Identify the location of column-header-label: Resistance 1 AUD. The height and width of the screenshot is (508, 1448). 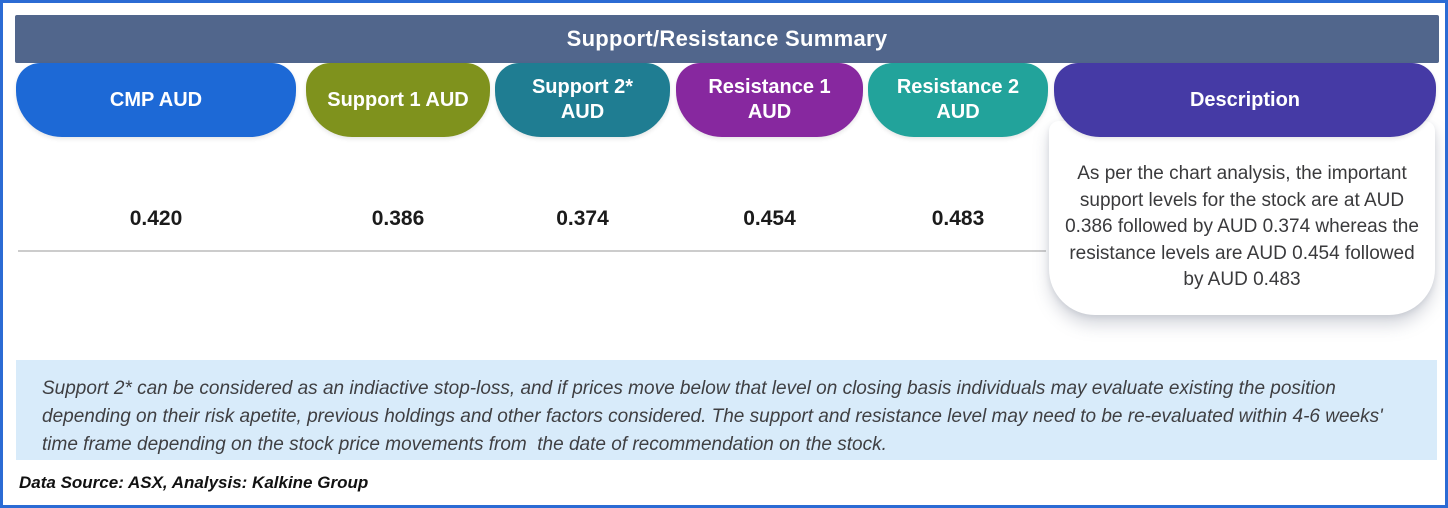
(769, 99).